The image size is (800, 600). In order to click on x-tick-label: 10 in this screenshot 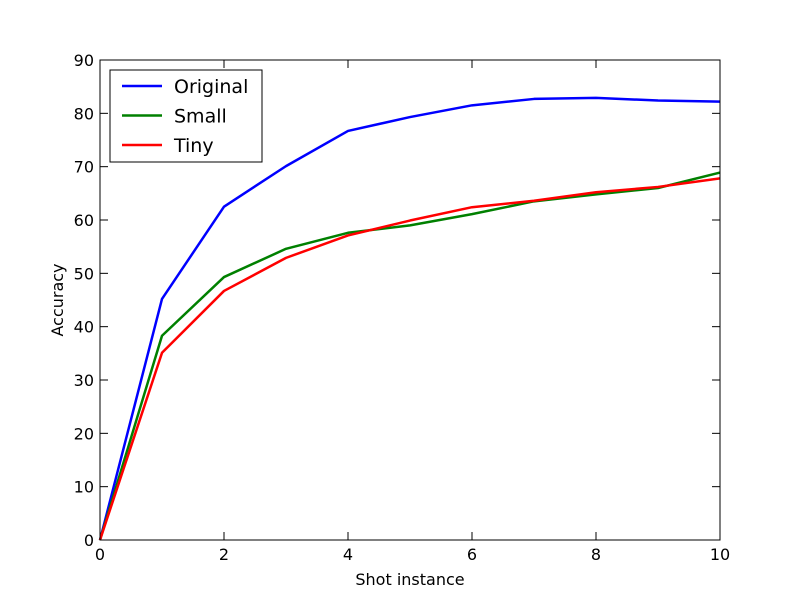, I will do `click(720, 554)`.